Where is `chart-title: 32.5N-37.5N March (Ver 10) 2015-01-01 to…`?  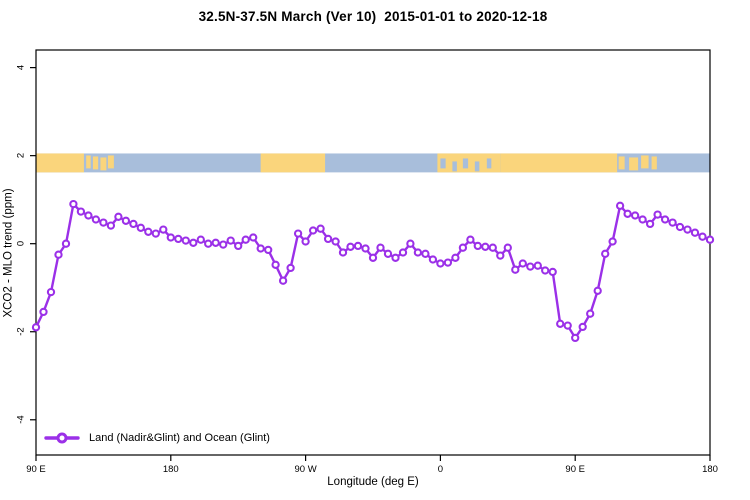 chart-title: 32.5N-37.5N March (Ver 10) 2015-01-01 to… is located at coordinates (373, 16).